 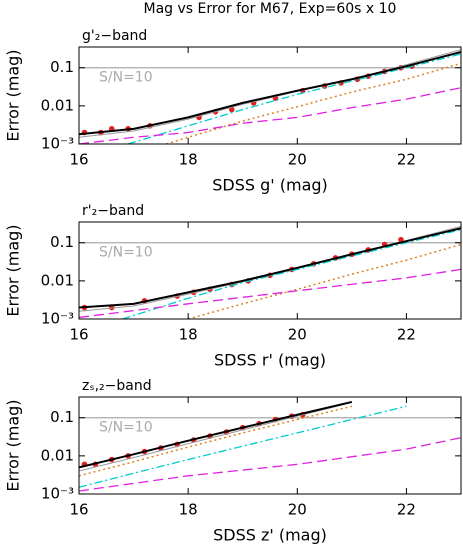 I want to click on panel-title: zₛ,₂−band, so click(x=117, y=386).